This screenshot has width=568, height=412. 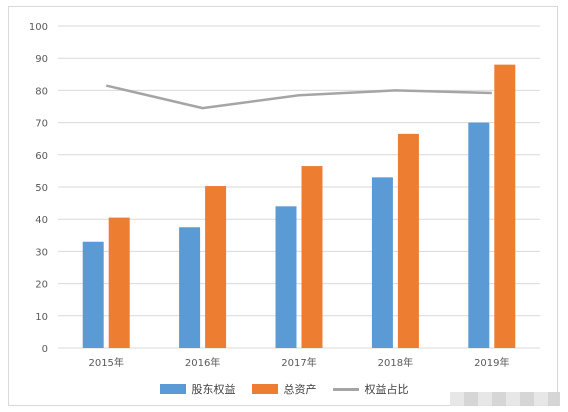 I want to click on legend: 股东权益 总资产 权益占比, so click(x=284, y=389).